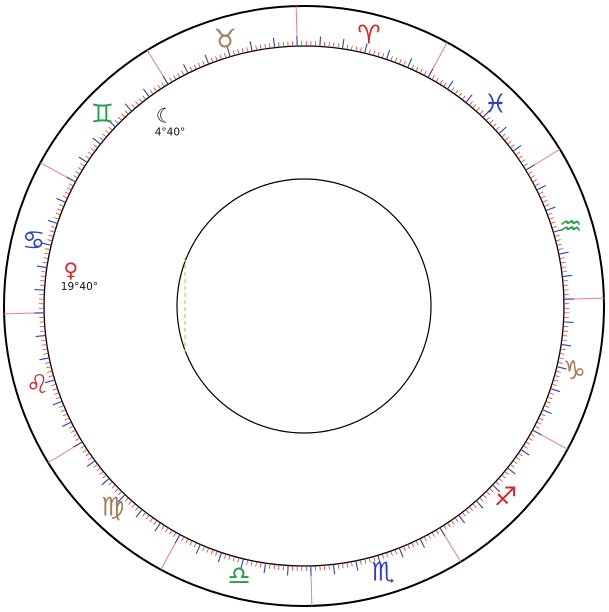  Describe the element at coordinates (495, 104) in the screenshot. I see `pisces-icon: ♓` at that location.